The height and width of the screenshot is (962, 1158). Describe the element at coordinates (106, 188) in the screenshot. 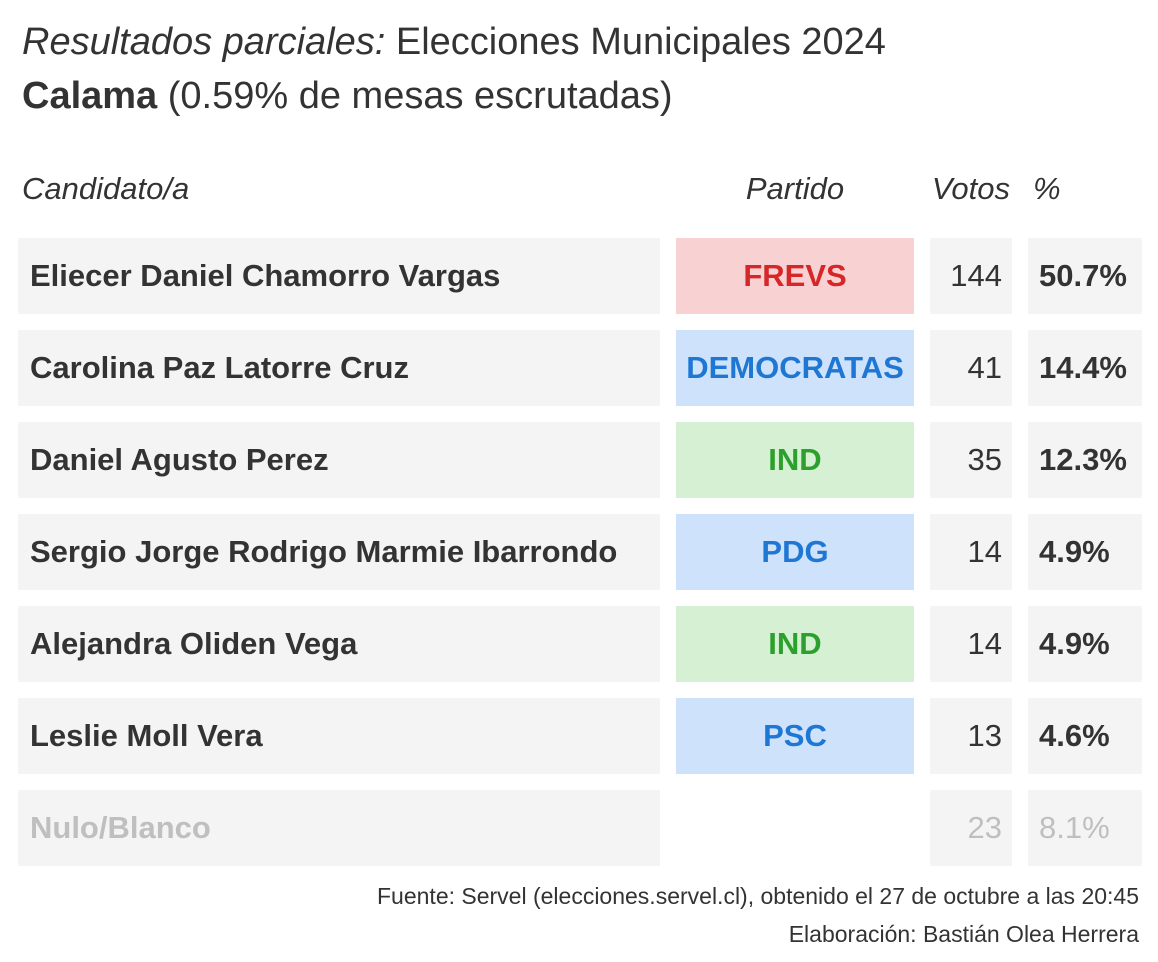

I see `header-candidate: Candidato/a` at that location.